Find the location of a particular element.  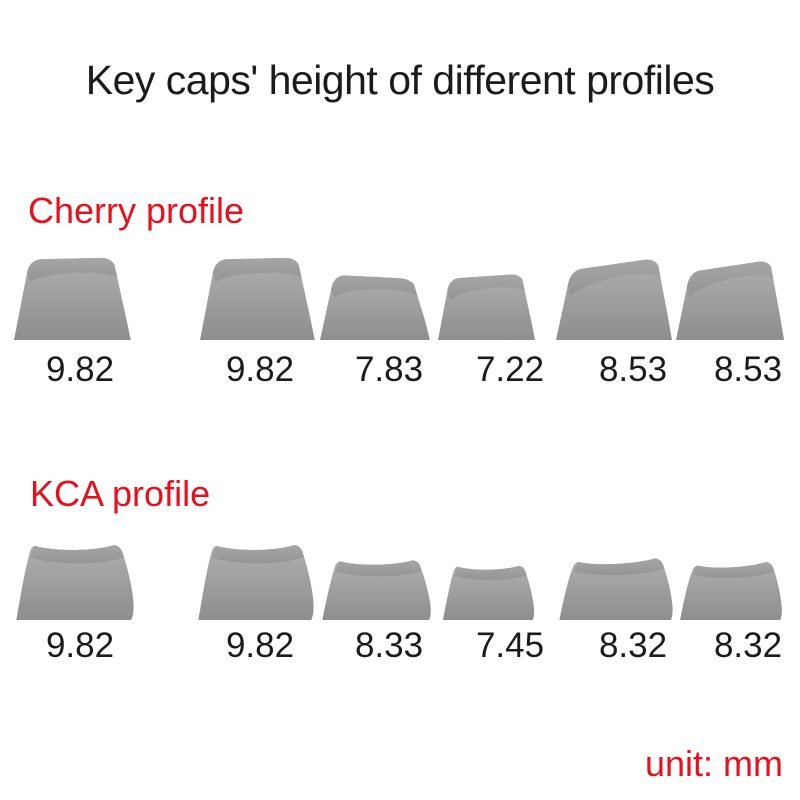

keycap-height-value: 7.22 is located at coordinates (510, 369).